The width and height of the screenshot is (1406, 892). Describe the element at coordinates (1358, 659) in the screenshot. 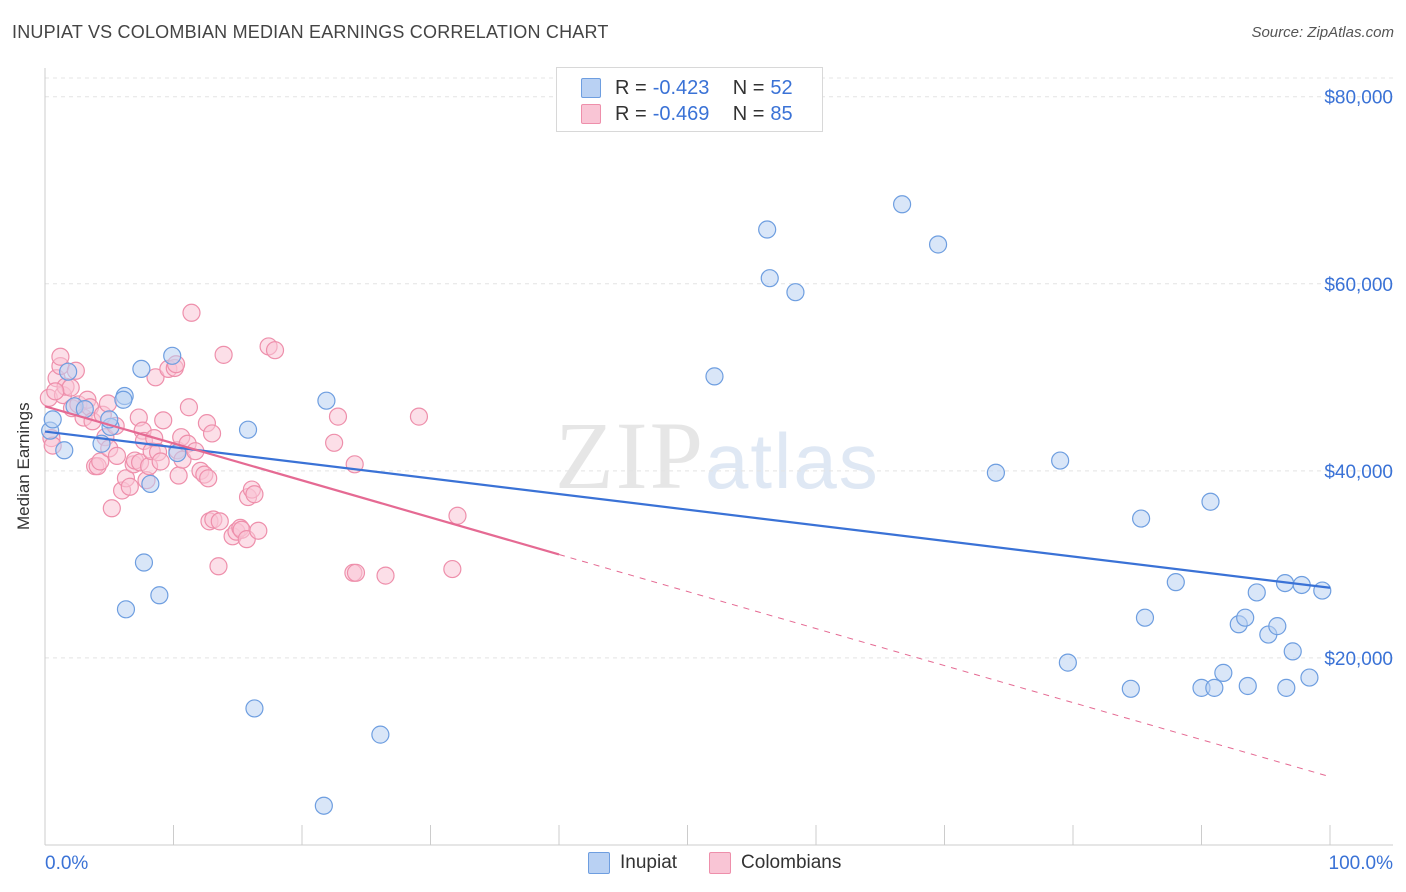

I see `y-tick-label: $20,000` at that location.